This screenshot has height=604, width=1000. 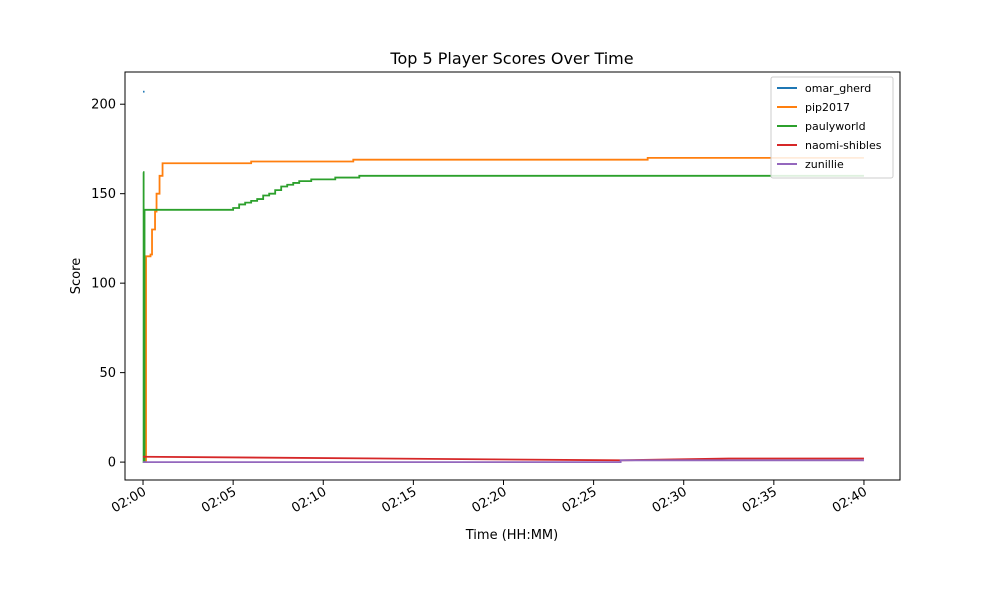 I want to click on x-tick-label: 02:40, so click(x=850, y=500).